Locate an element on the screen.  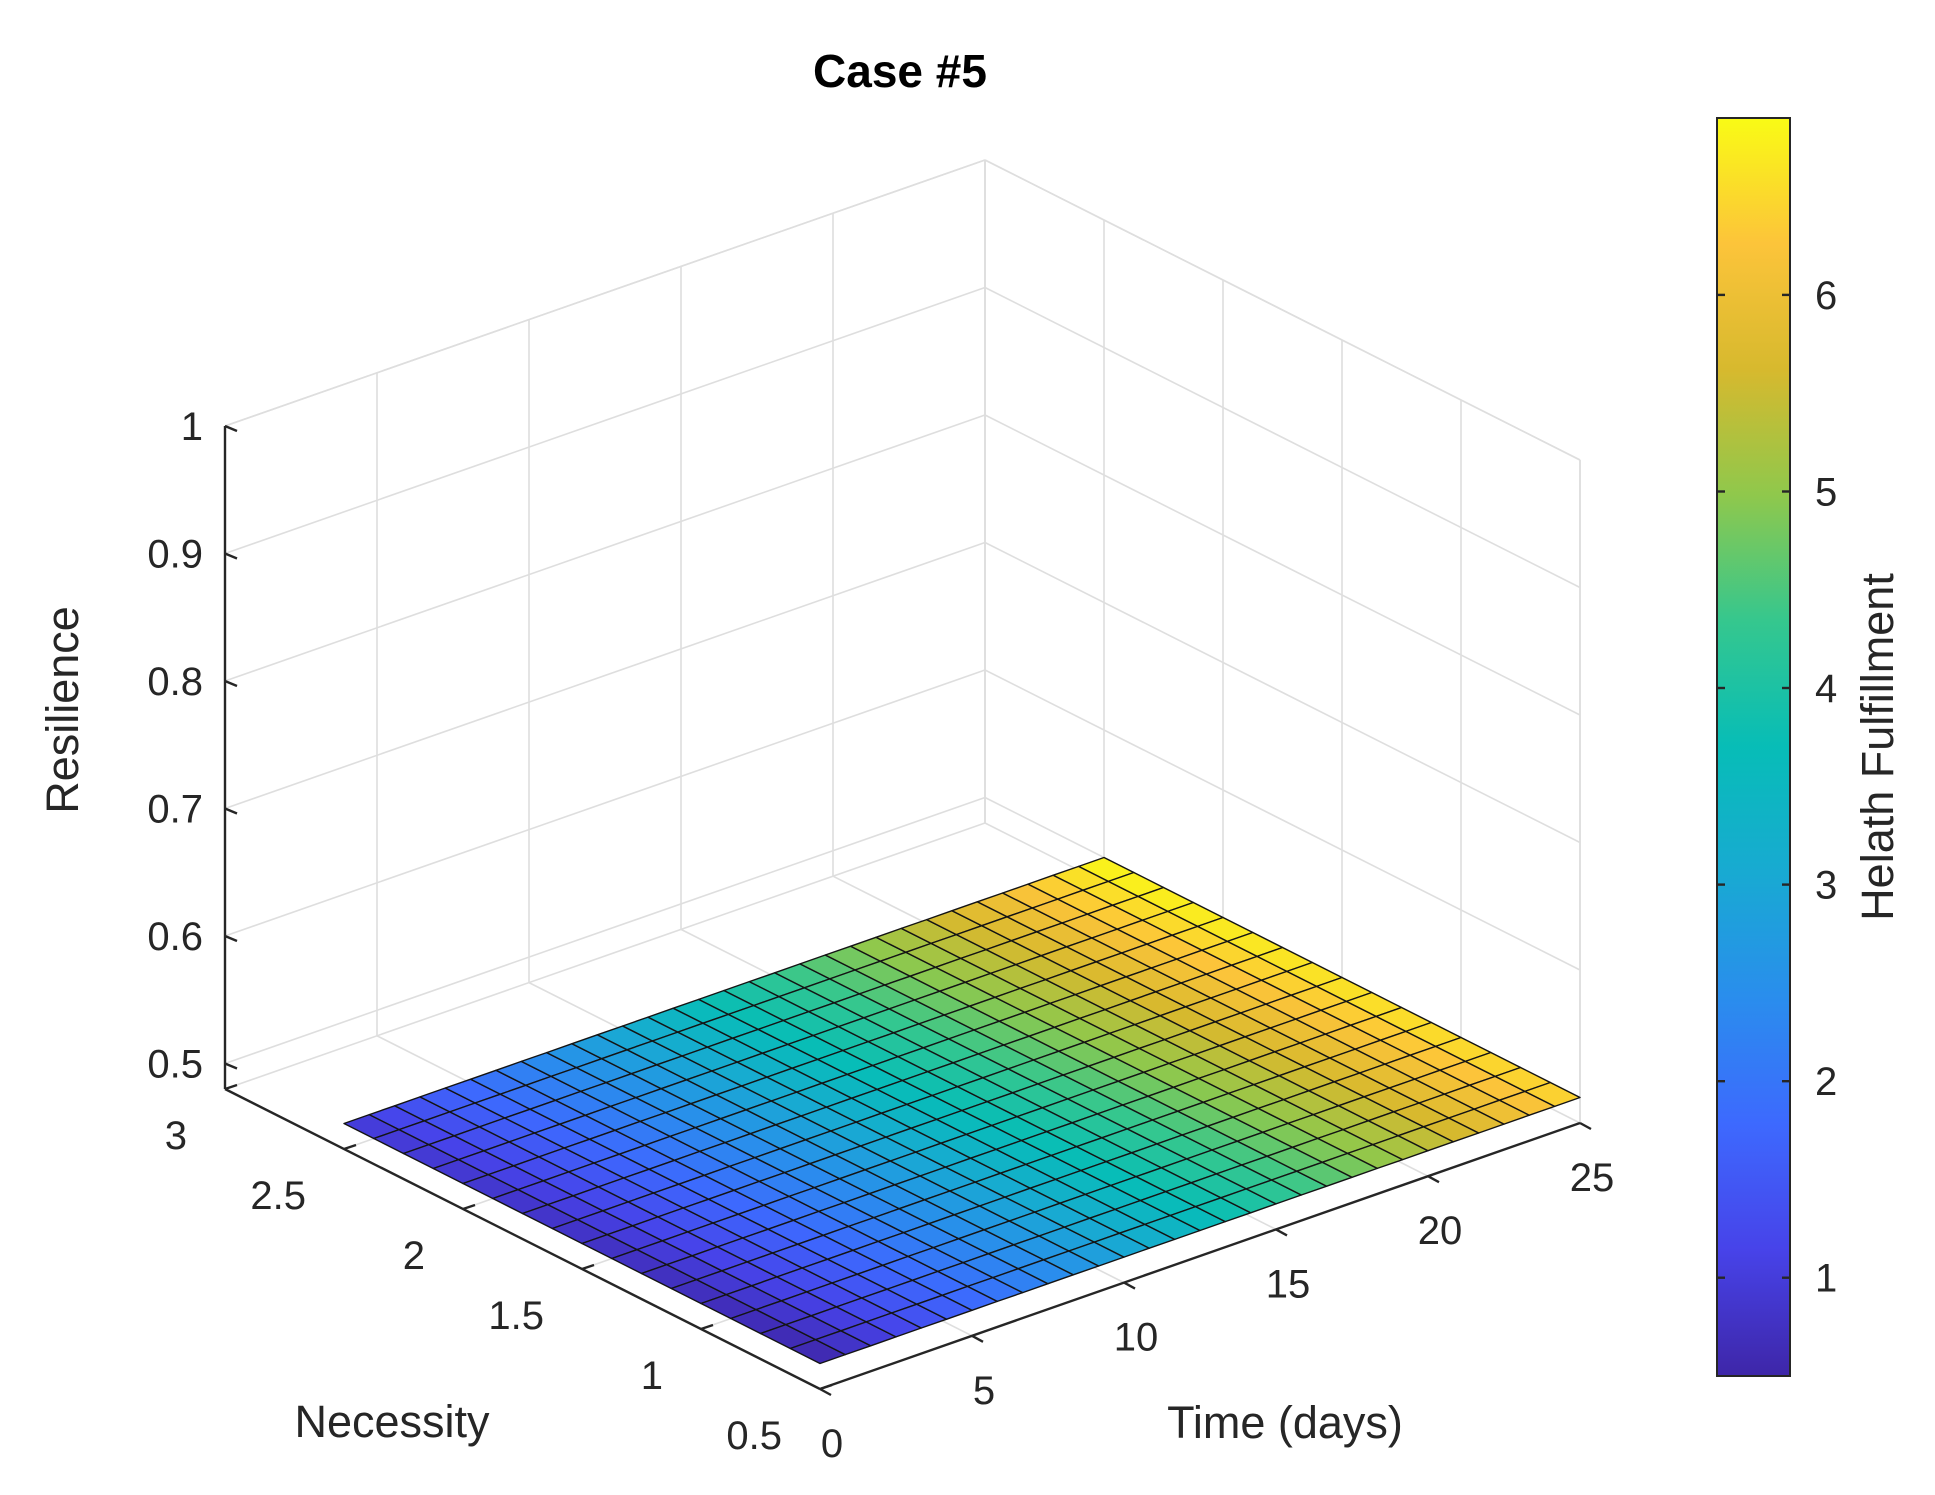
x-axis-label: Time (days) is located at coordinates (1285, 1422).